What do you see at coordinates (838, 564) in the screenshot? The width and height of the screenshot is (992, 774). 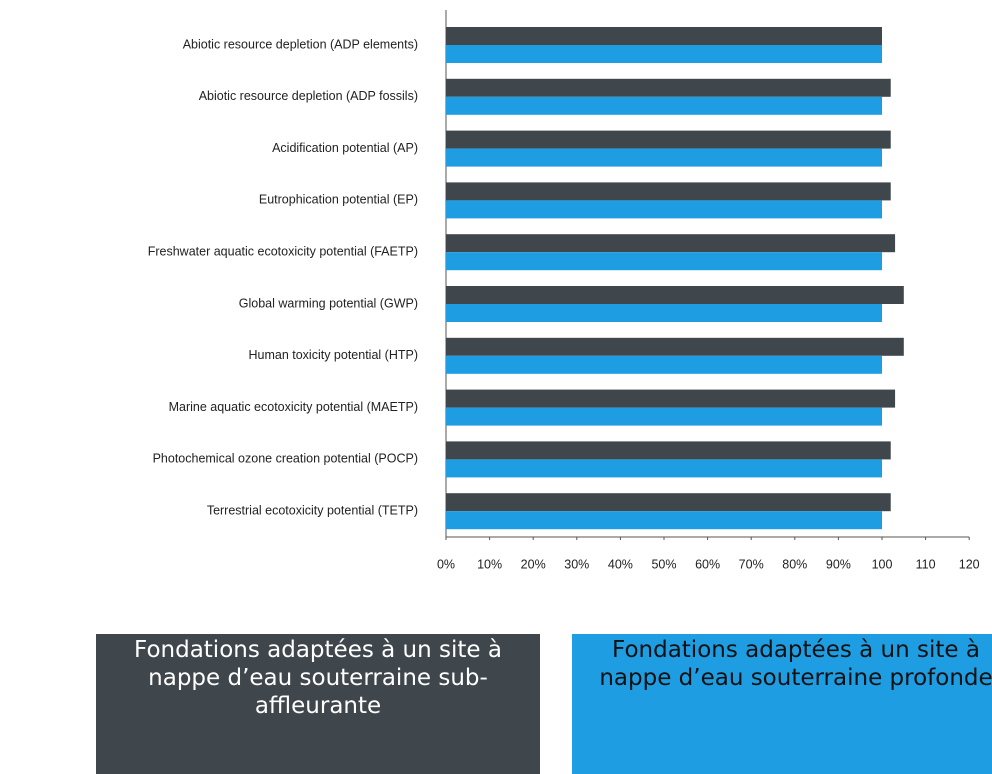 I see `x-tick-label: 90%` at bounding box center [838, 564].